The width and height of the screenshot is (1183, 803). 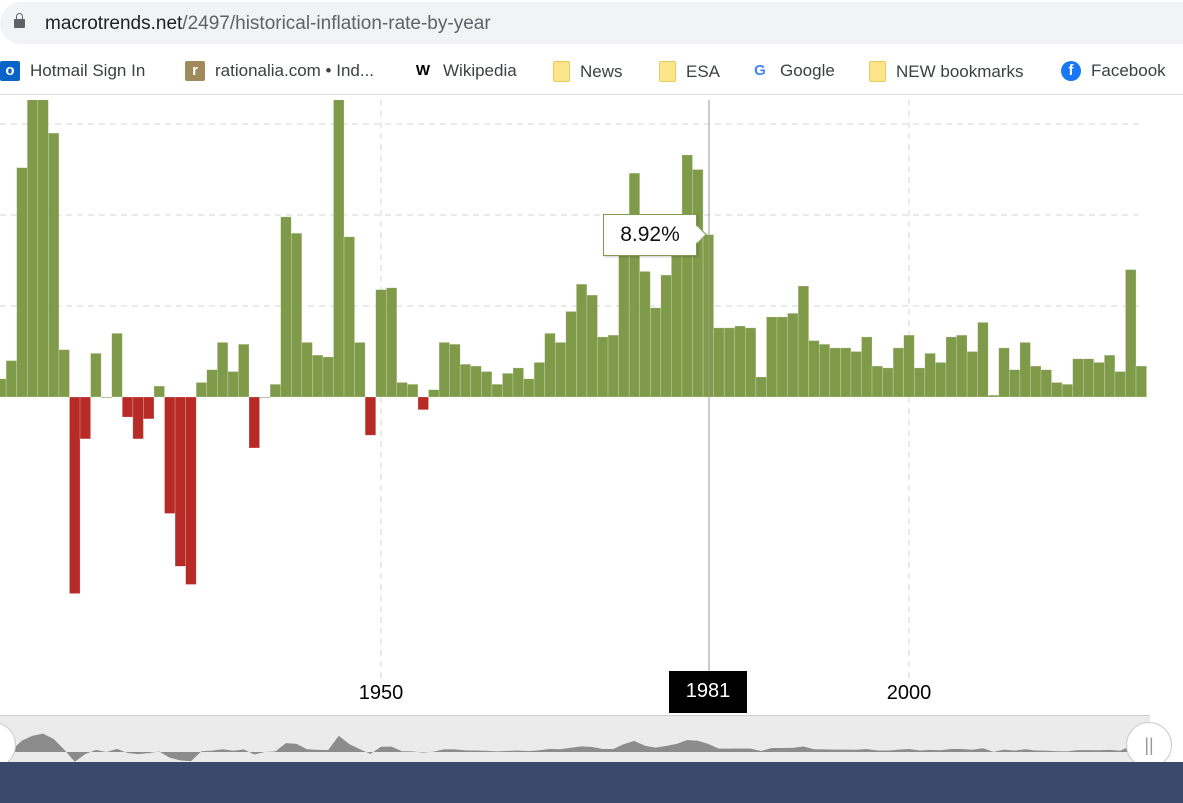 I want to click on bar-1951, so click(x=391, y=342).